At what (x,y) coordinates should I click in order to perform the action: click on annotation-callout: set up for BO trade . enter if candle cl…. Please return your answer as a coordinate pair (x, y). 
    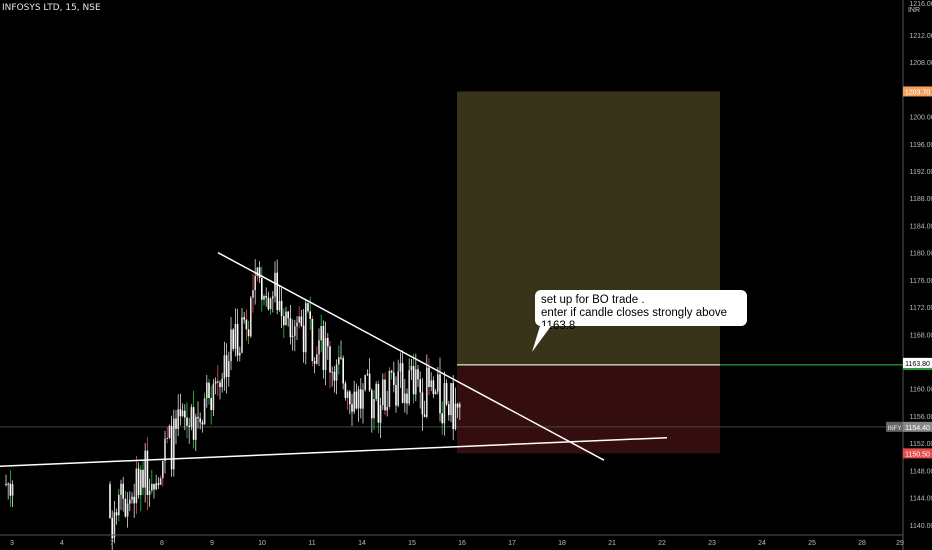
    Looking at the image, I should click on (641, 311).